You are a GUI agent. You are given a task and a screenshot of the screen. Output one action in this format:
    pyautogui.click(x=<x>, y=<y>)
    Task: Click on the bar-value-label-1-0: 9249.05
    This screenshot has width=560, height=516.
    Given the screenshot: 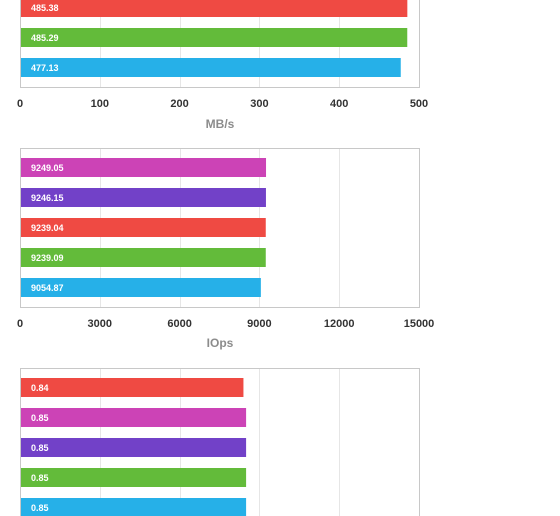 What is the action you would take?
    pyautogui.click(x=47, y=168)
    